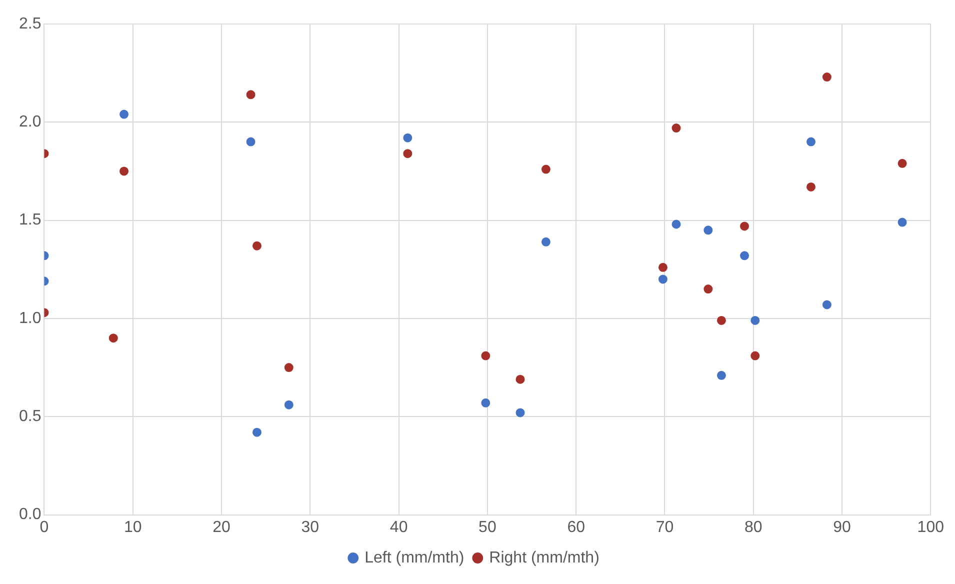 Image resolution: width=955 pixels, height=584 pixels. I want to click on x-tick-label: 30, so click(310, 527).